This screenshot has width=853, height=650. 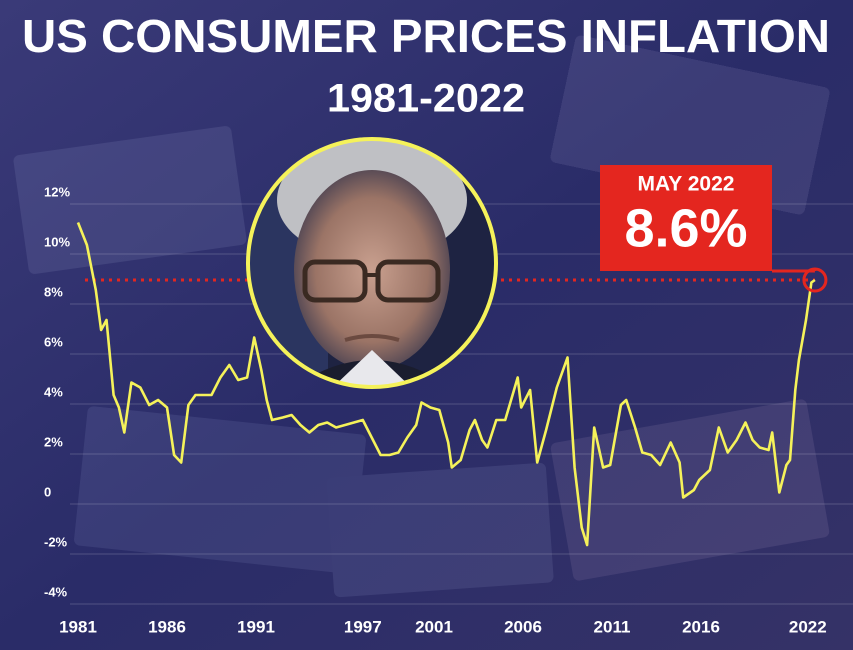 What do you see at coordinates (53, 341) in the screenshot?
I see `y-tick-label: 6%` at bounding box center [53, 341].